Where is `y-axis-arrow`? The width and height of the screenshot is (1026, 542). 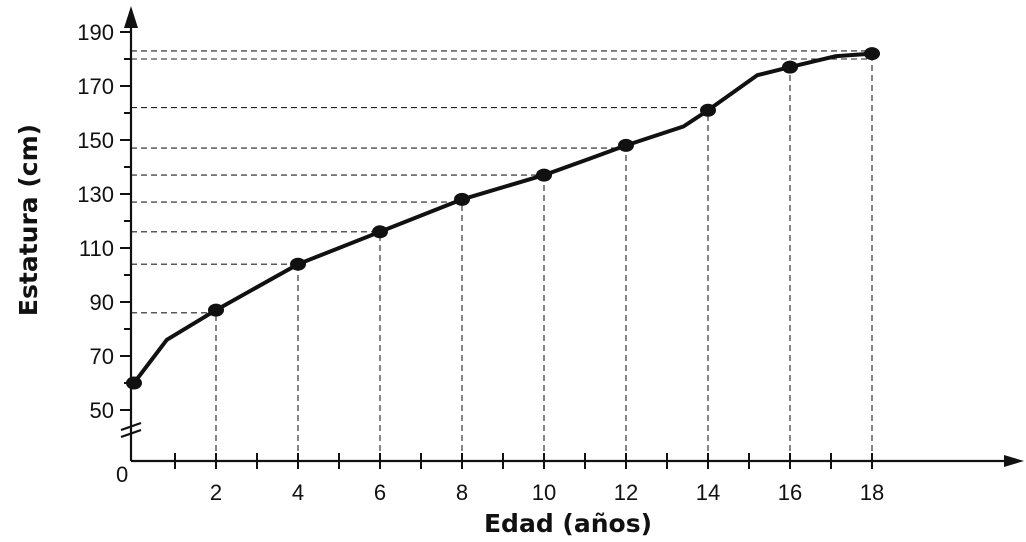
y-axis-arrow is located at coordinates (131, 17).